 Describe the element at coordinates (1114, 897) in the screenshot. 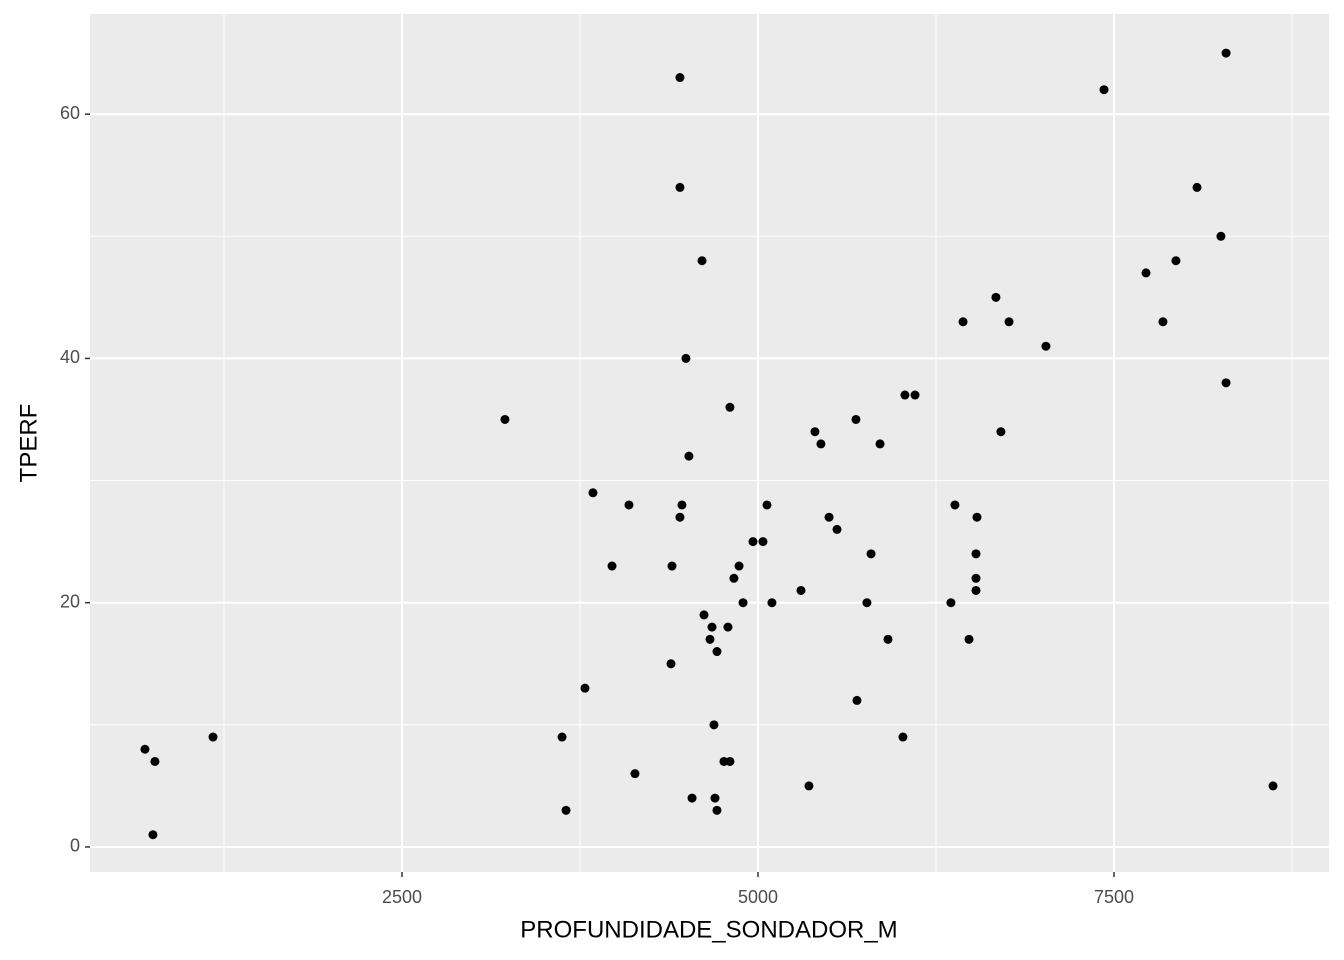

I see `x-tick-label: 7500` at that location.